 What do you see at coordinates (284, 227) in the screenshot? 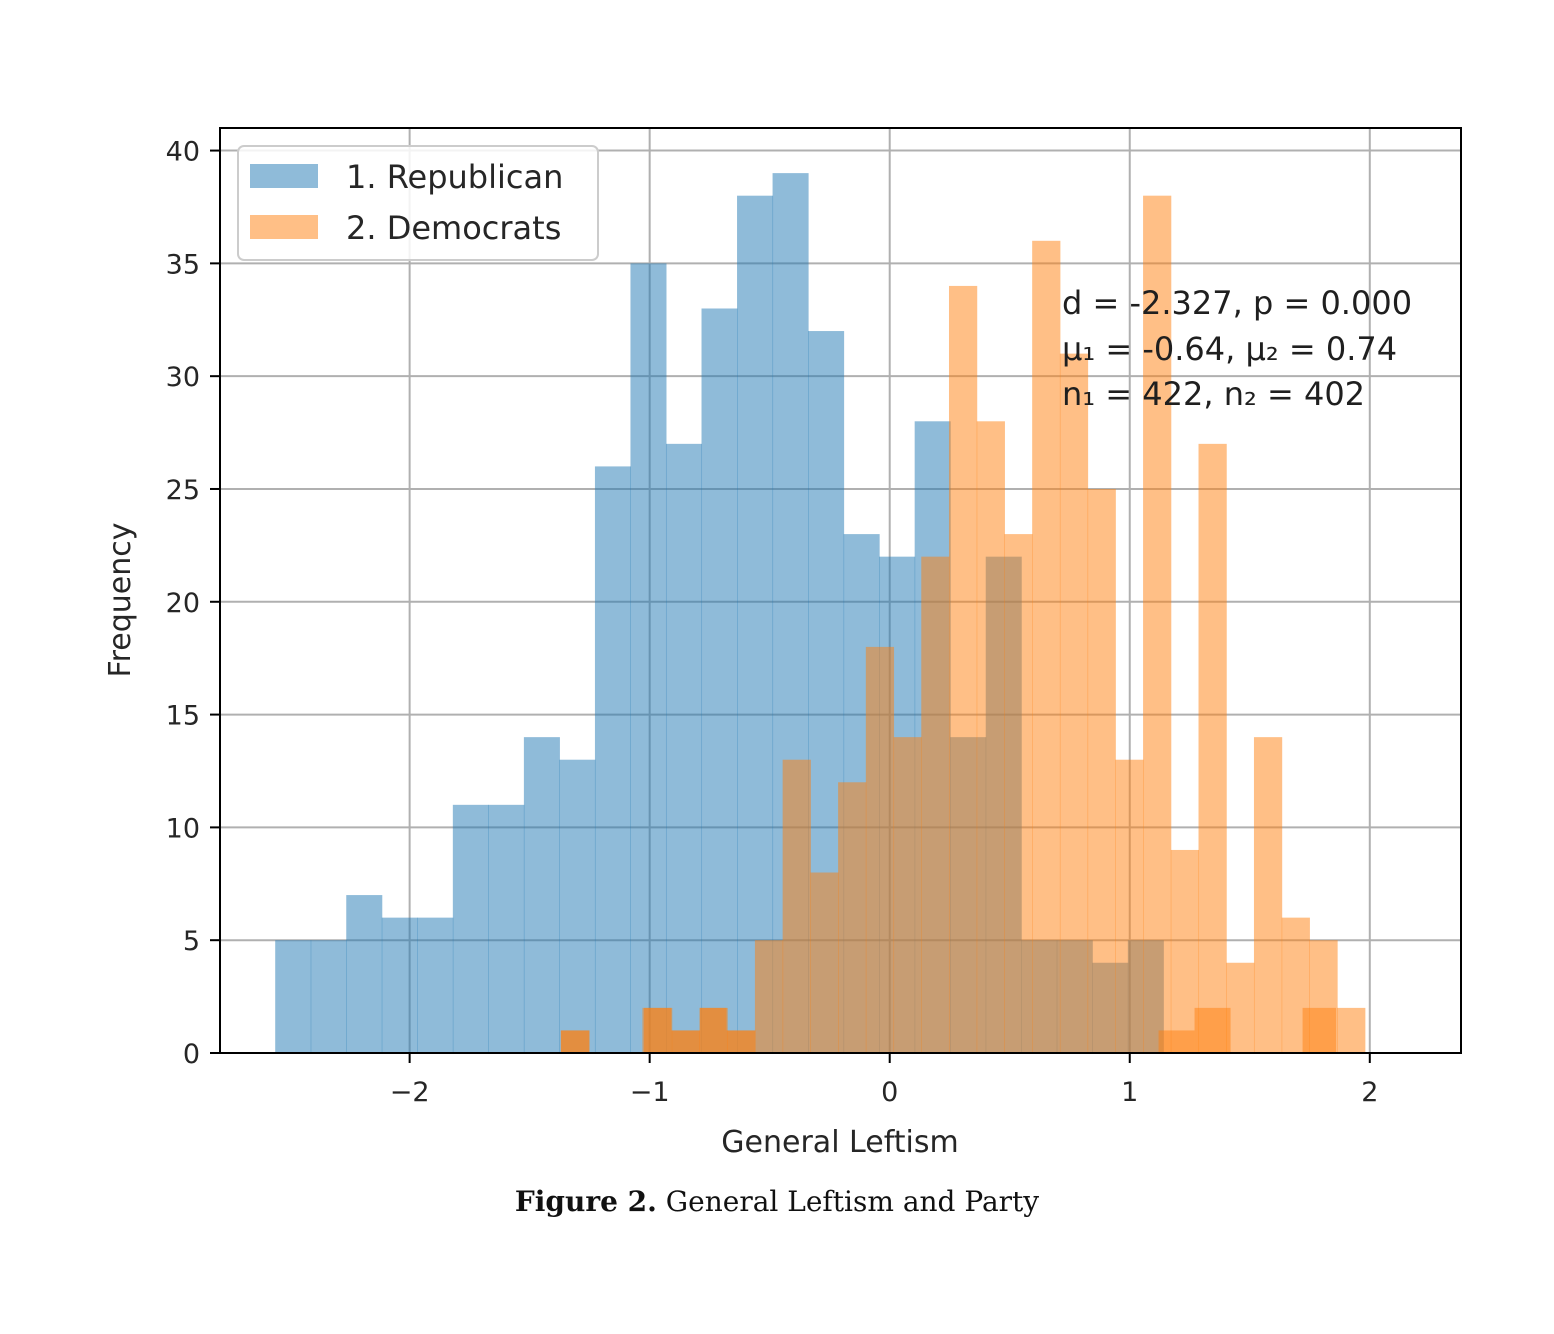
I see `legend-swatch-democrats` at bounding box center [284, 227].